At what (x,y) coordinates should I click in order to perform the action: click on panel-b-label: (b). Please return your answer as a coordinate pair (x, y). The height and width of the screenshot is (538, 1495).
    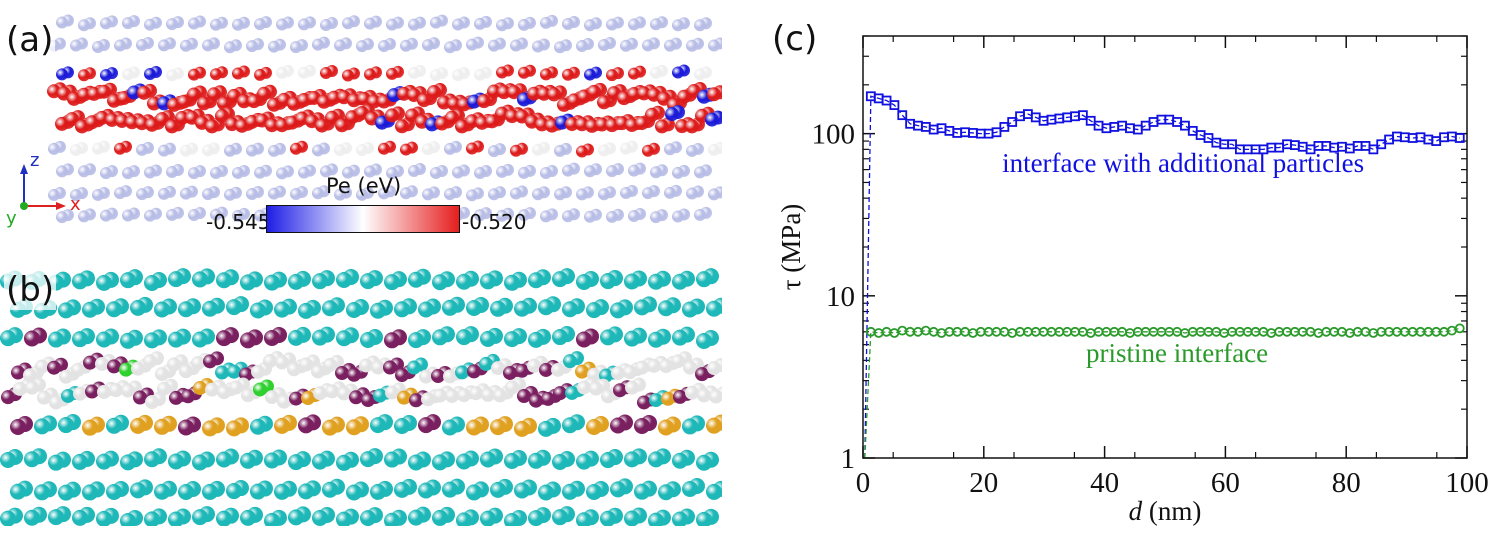
    Looking at the image, I should click on (30, 290).